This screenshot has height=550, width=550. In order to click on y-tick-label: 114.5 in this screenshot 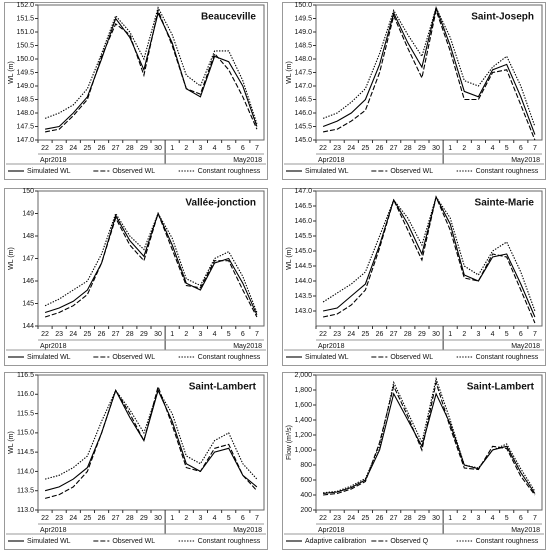, I will do `click(25, 452)`.